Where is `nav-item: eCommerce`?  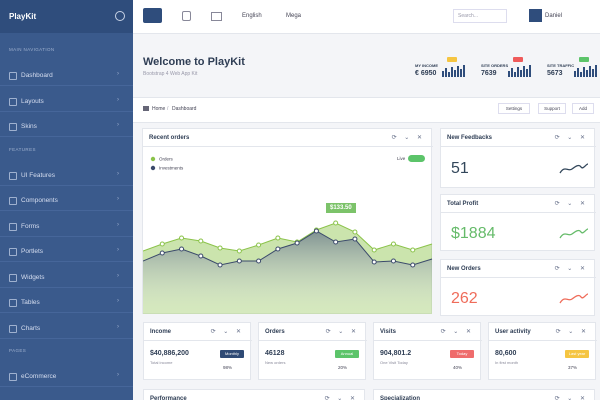
nav-item: eCommerce is located at coordinates (39, 376).